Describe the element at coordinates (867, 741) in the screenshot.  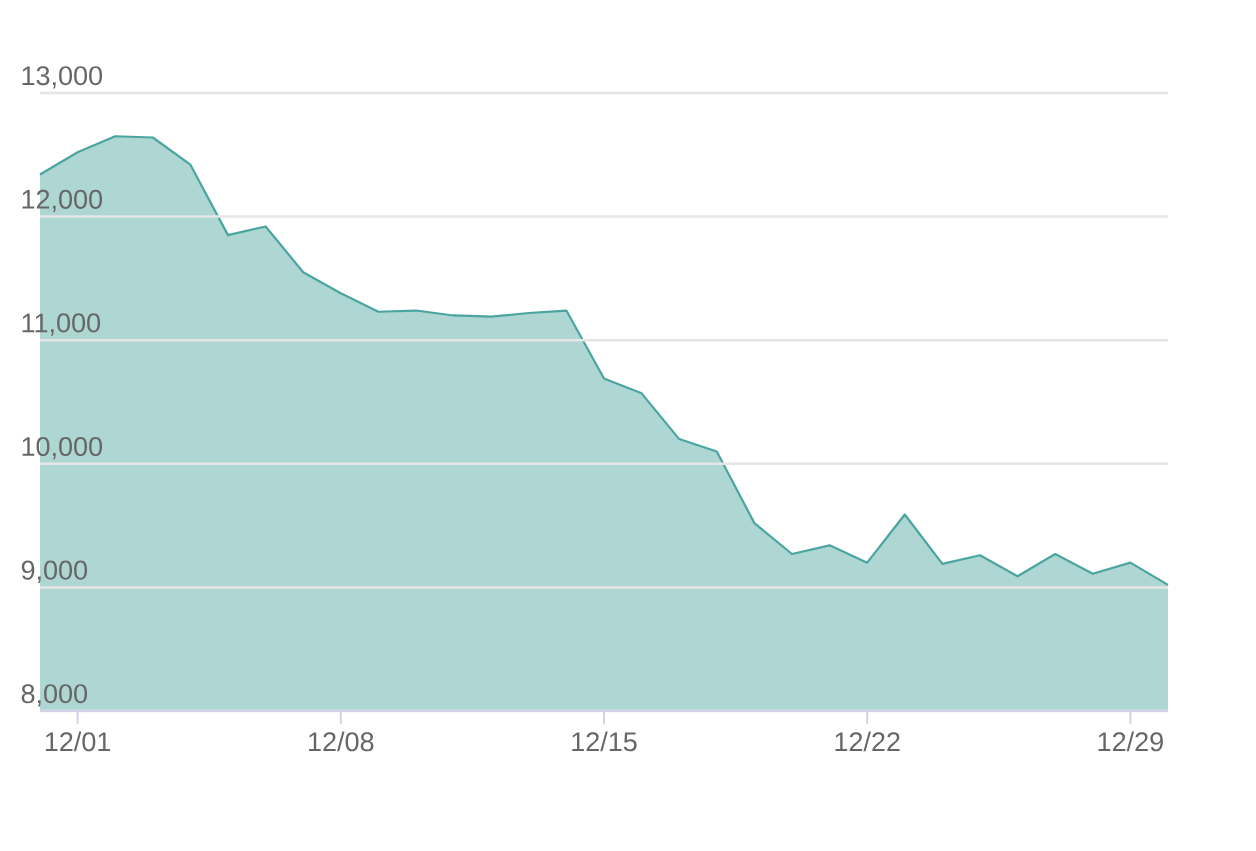
I see `x-tick-label: 12/22` at that location.